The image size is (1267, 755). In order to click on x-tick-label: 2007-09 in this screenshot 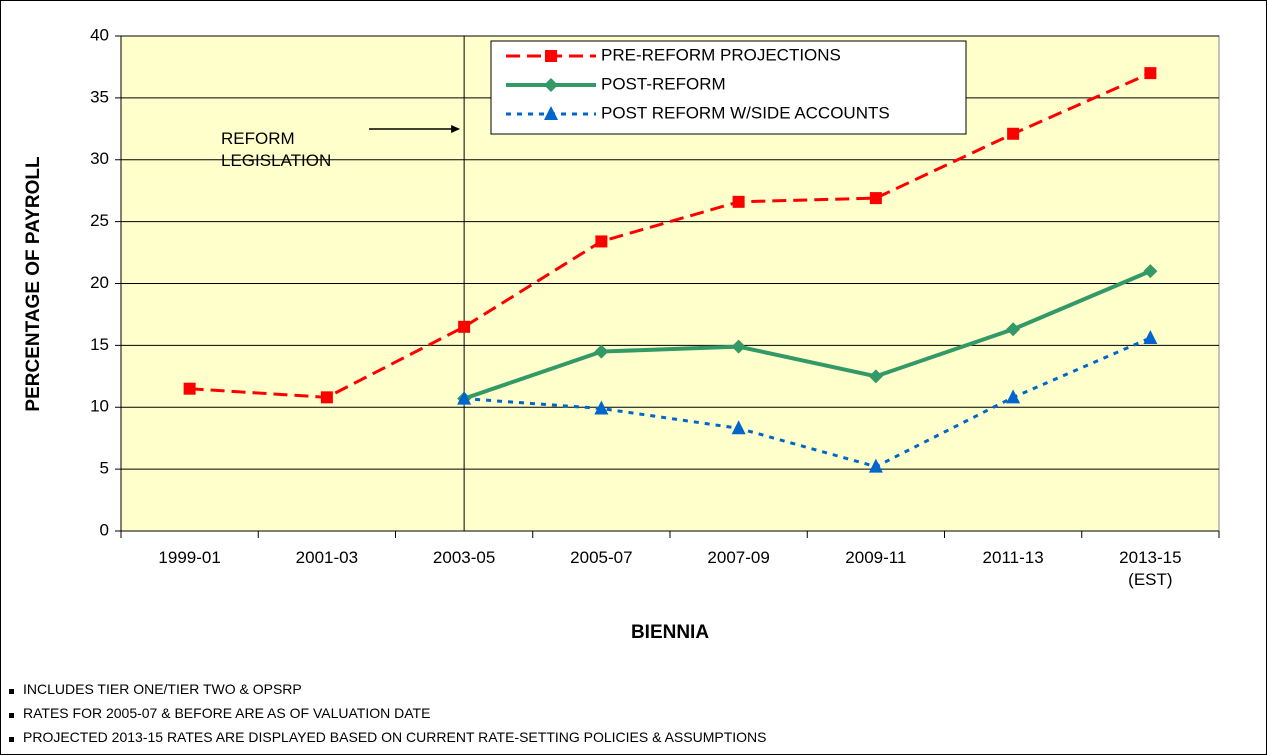, I will do `click(738, 557)`.